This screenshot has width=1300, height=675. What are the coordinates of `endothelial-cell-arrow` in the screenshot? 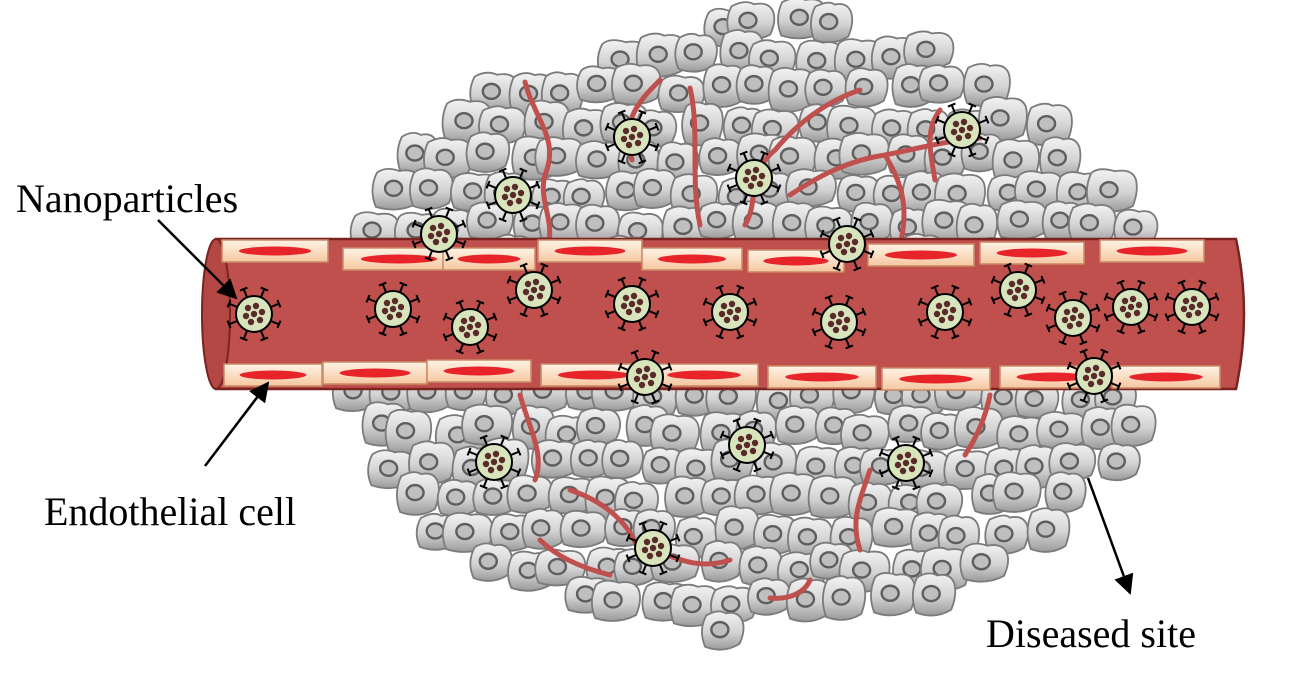 It's located at (237, 424).